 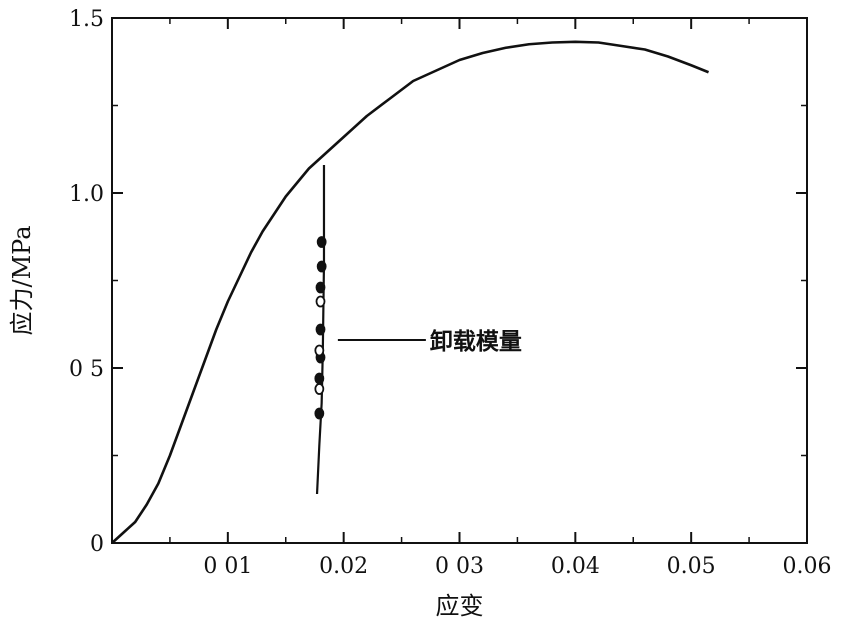 What do you see at coordinates (343, 566) in the screenshot?
I see `x-tick-label: 0.02` at bounding box center [343, 566].